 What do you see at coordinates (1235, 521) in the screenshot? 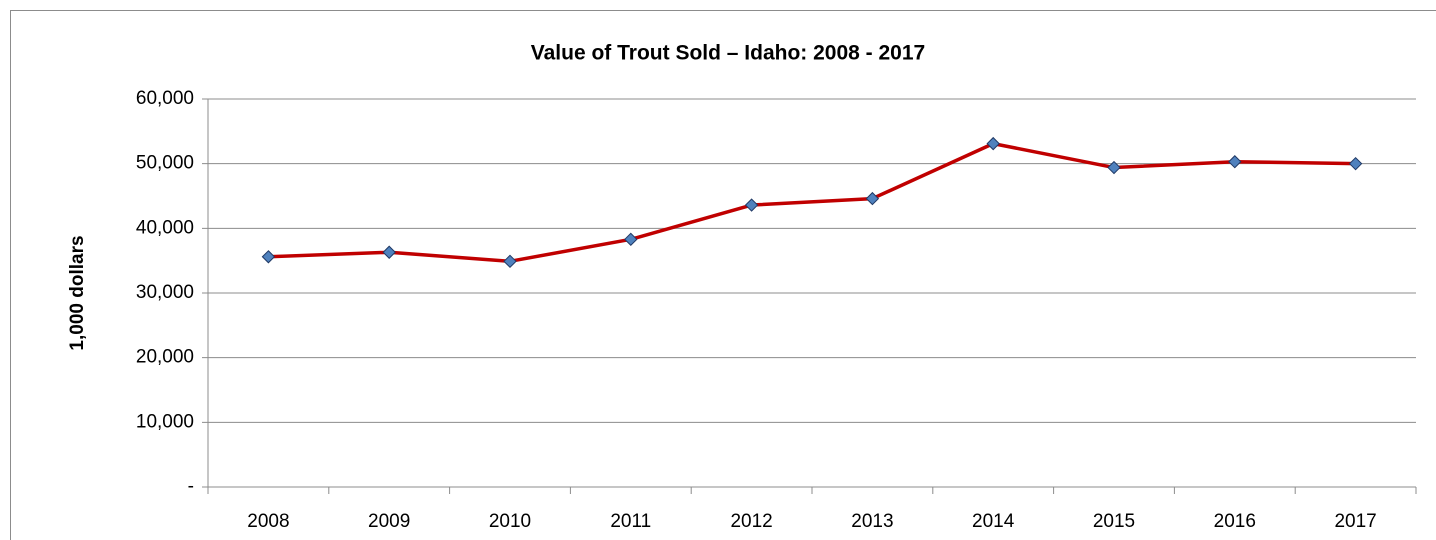
I see `x-tick-label: 2016` at bounding box center [1235, 521].